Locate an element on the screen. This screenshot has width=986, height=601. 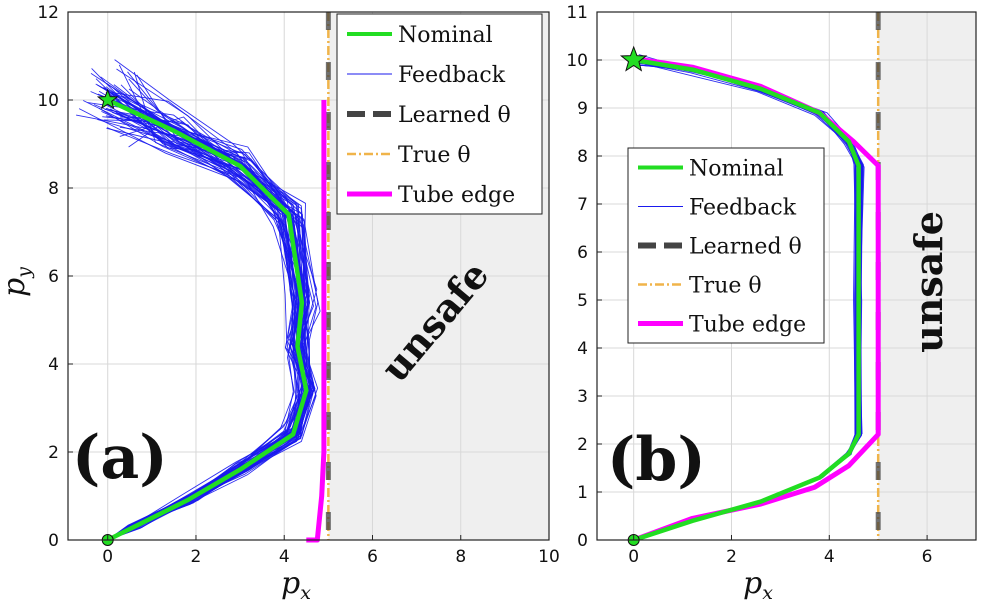
x-tick-label: 8 is located at coordinates (460, 557).